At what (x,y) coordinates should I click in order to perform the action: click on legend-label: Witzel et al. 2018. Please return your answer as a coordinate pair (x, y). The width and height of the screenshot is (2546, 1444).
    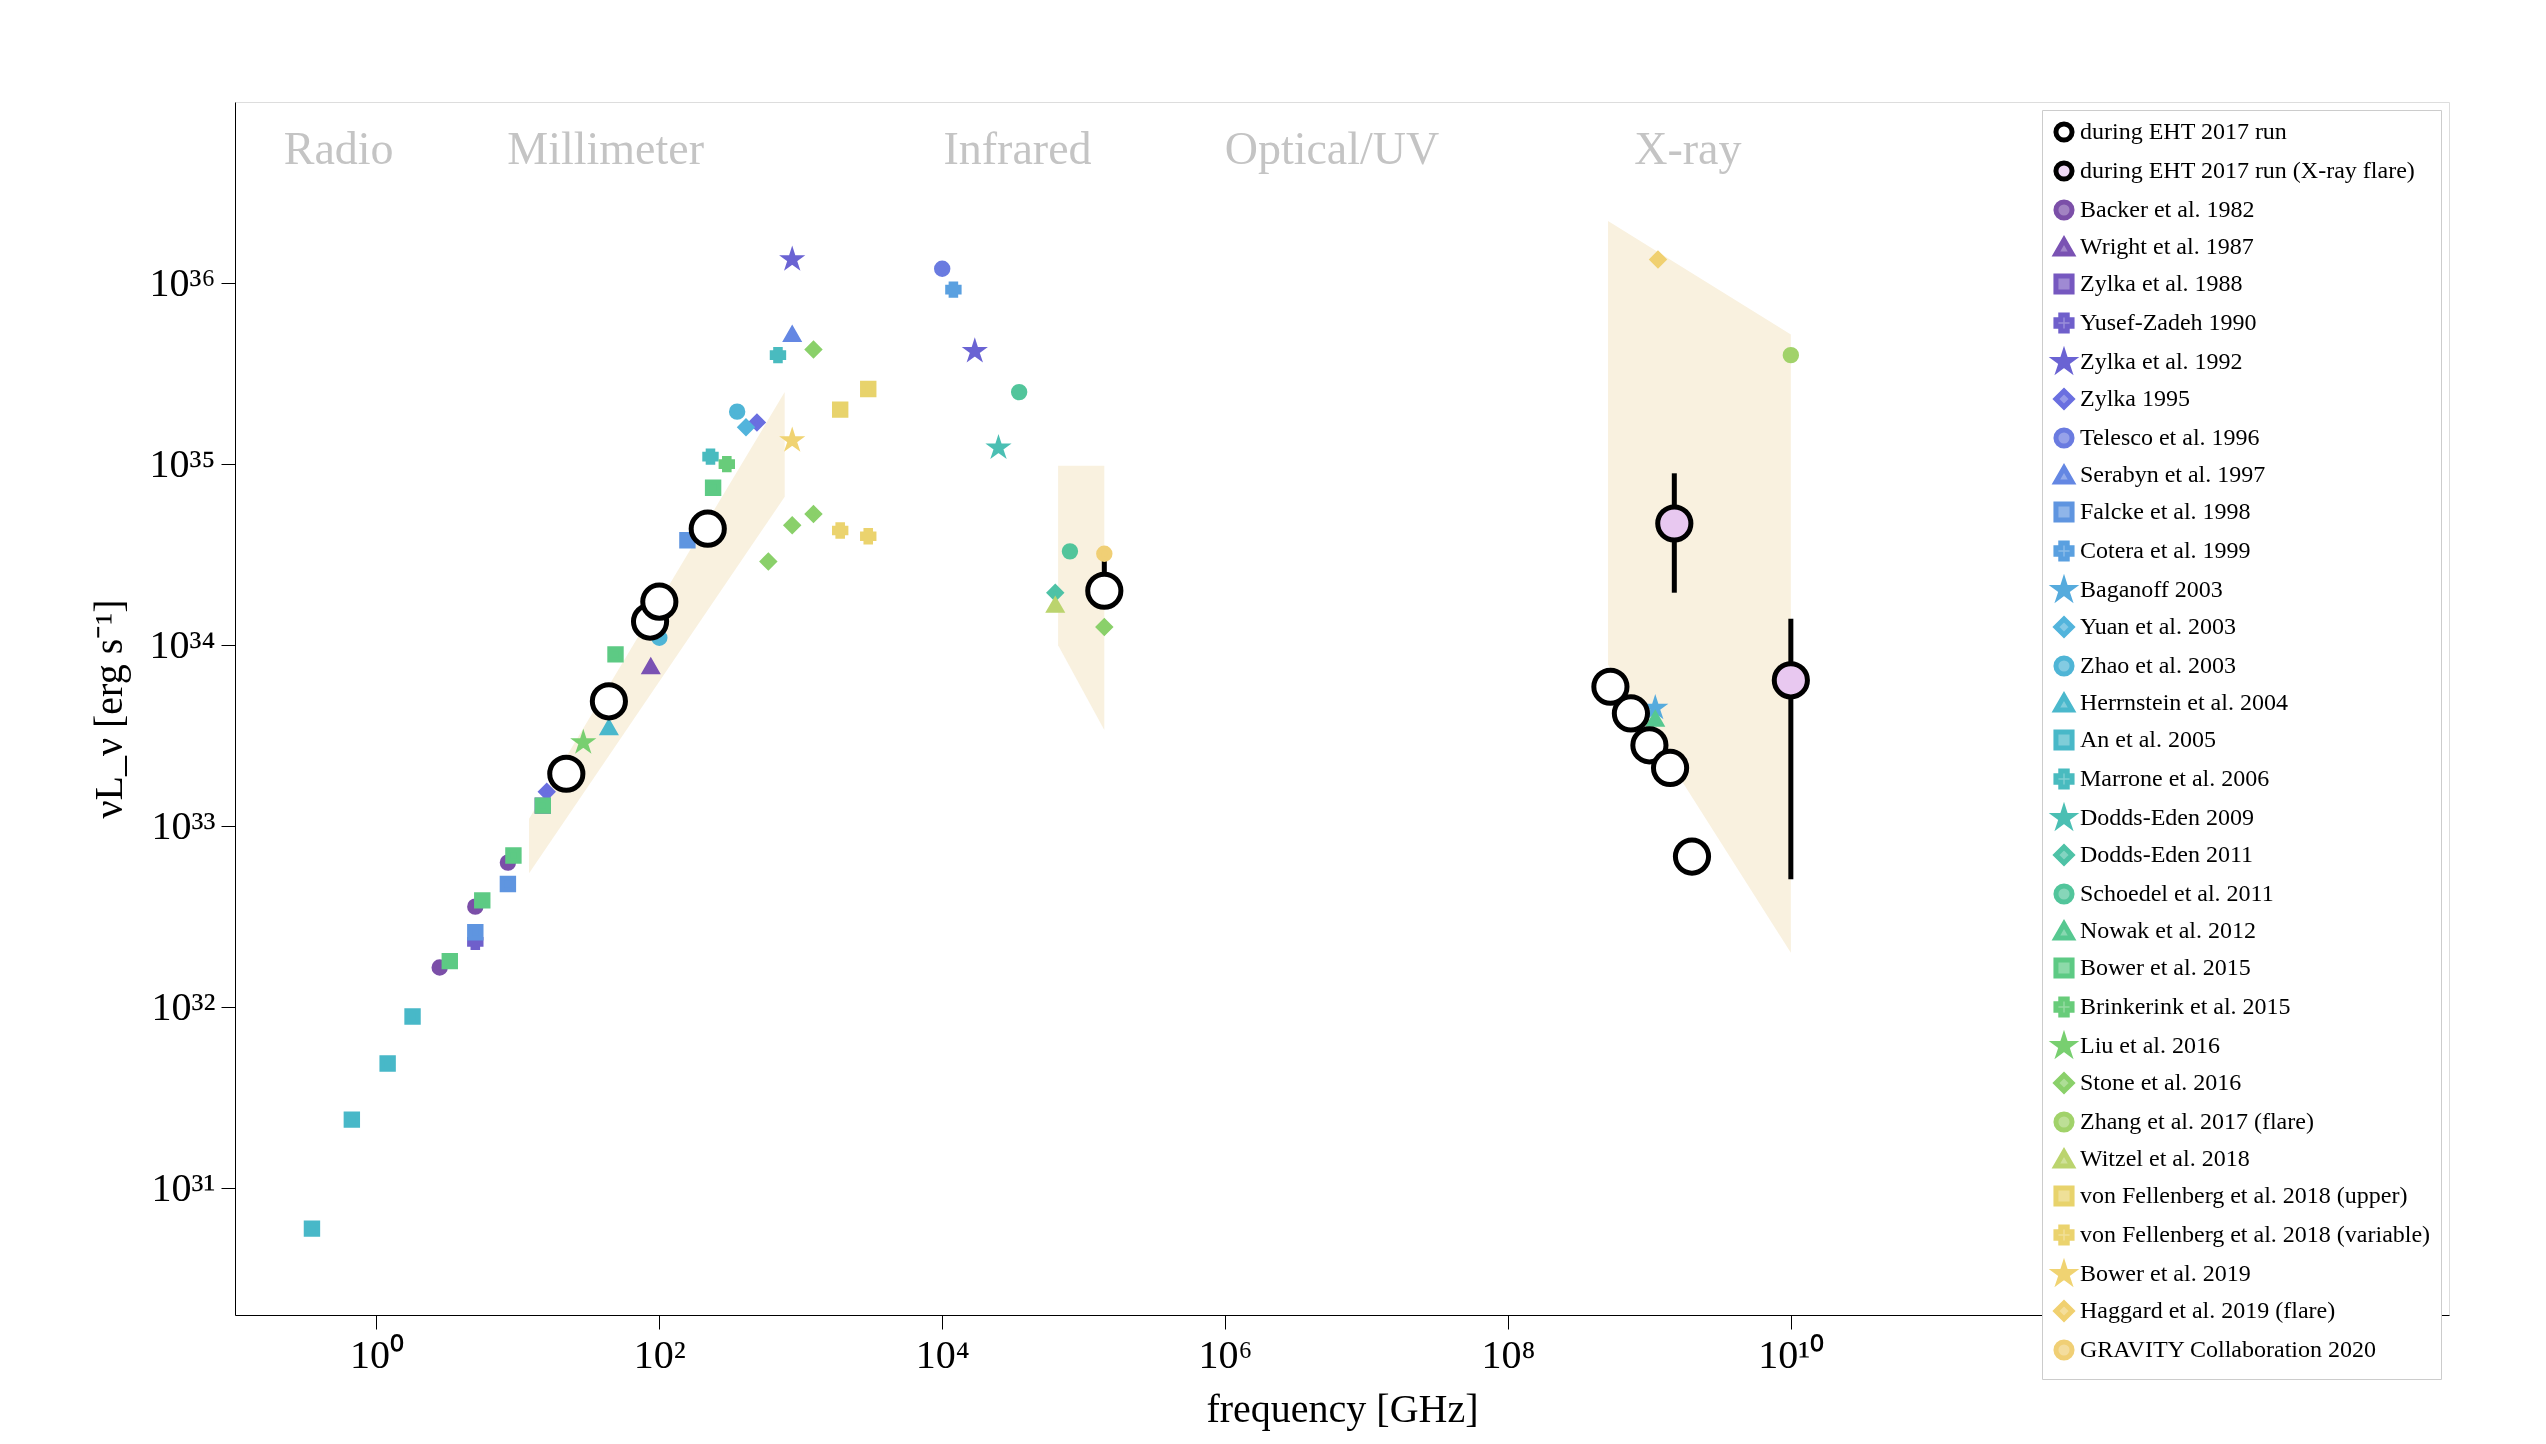
    Looking at the image, I should click on (2165, 1158).